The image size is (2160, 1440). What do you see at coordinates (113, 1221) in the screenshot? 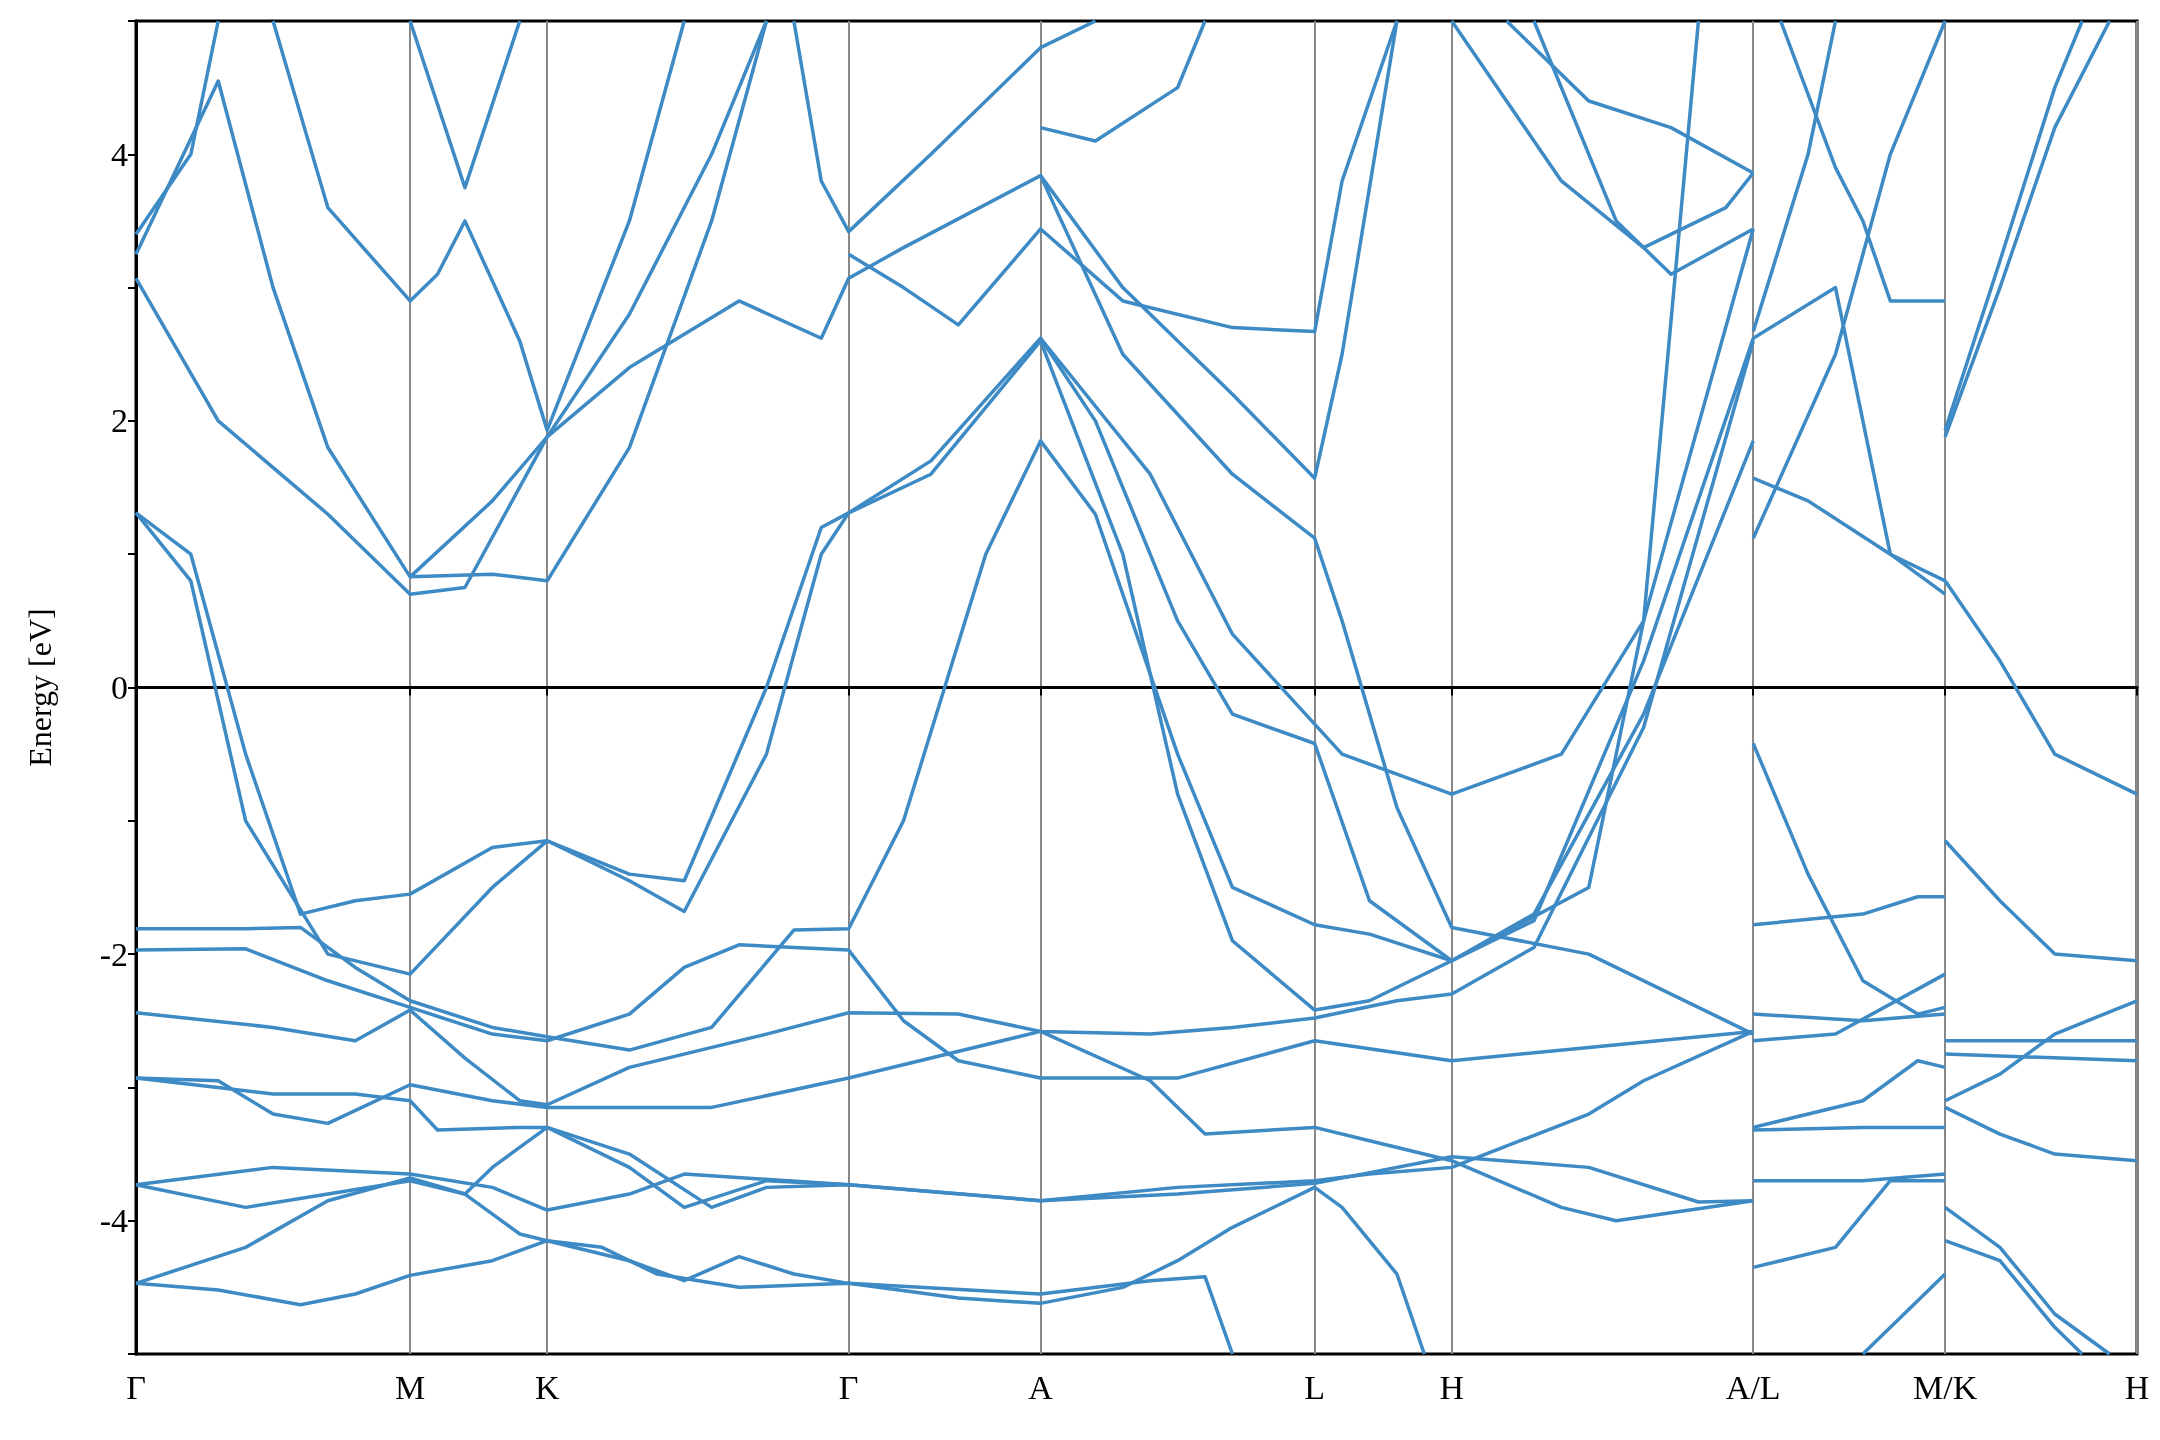
I see `y-tick-label: -4` at bounding box center [113, 1221].